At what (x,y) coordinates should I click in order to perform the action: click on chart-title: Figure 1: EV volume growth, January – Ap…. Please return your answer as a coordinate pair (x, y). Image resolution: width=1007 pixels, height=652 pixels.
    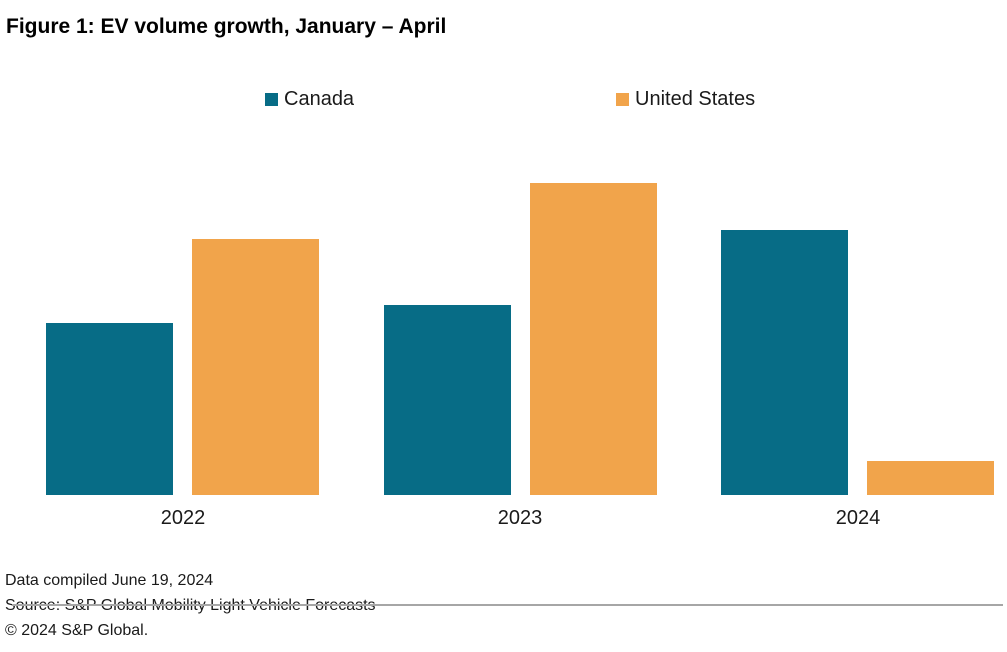
    Looking at the image, I should click on (226, 26).